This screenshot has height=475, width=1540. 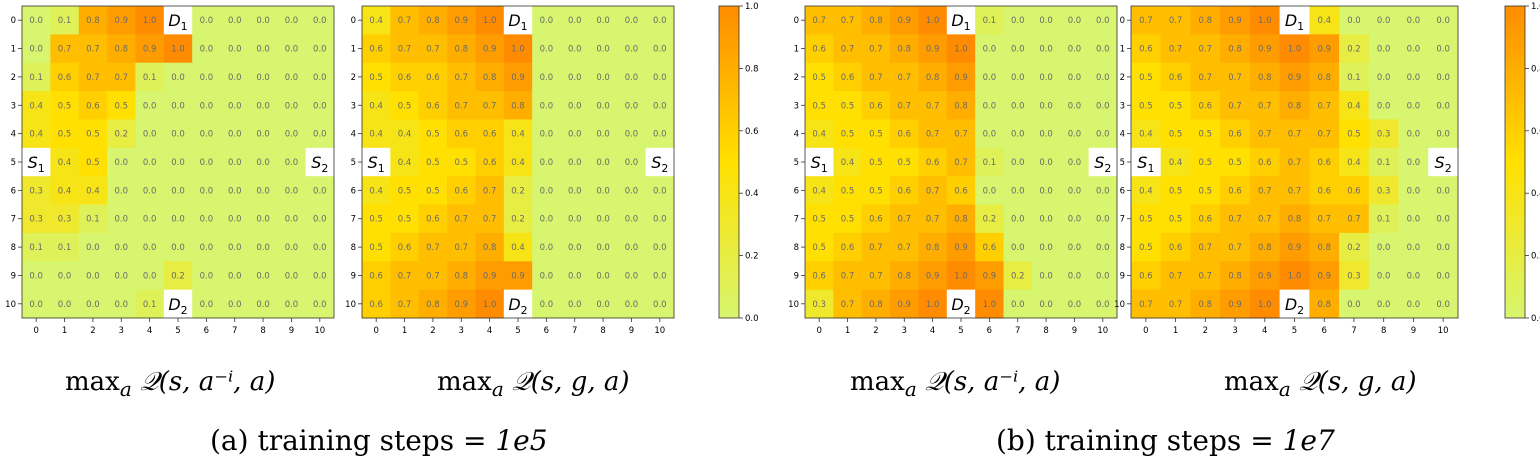 I want to click on cell-value-label: 1.0, so click(x=490, y=21).